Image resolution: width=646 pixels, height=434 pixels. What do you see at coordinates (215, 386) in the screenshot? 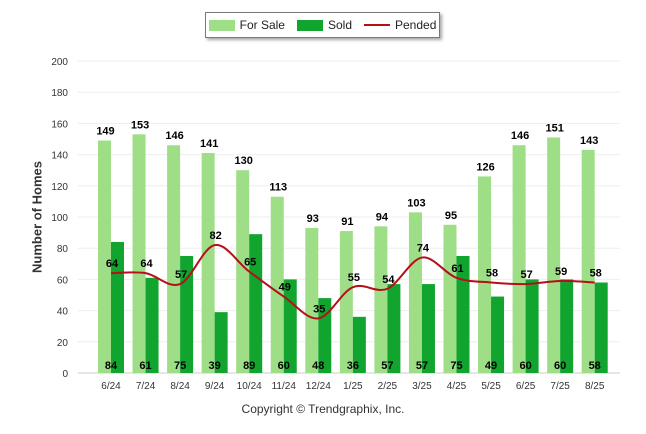
I see `x-tick-label: 9/24` at bounding box center [215, 386].